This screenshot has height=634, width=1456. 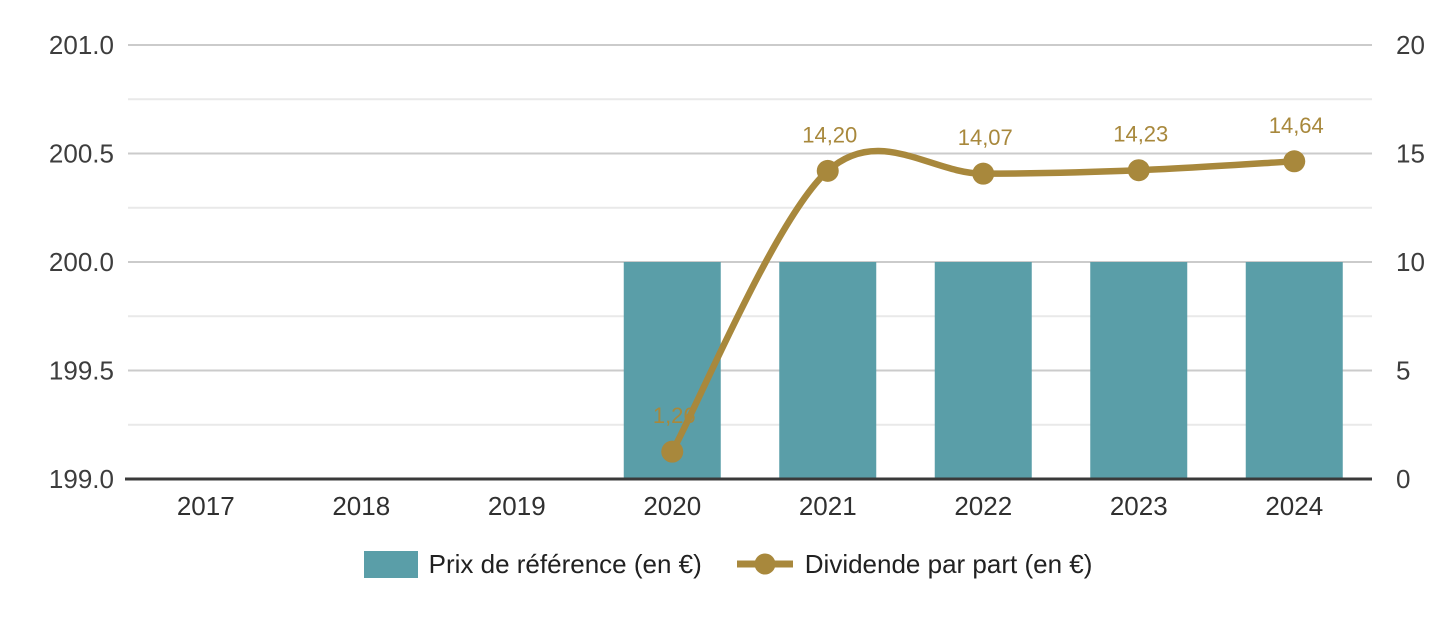 What do you see at coordinates (81, 154) in the screenshot?
I see `left-axis-tick-200.5: 200.5` at bounding box center [81, 154].